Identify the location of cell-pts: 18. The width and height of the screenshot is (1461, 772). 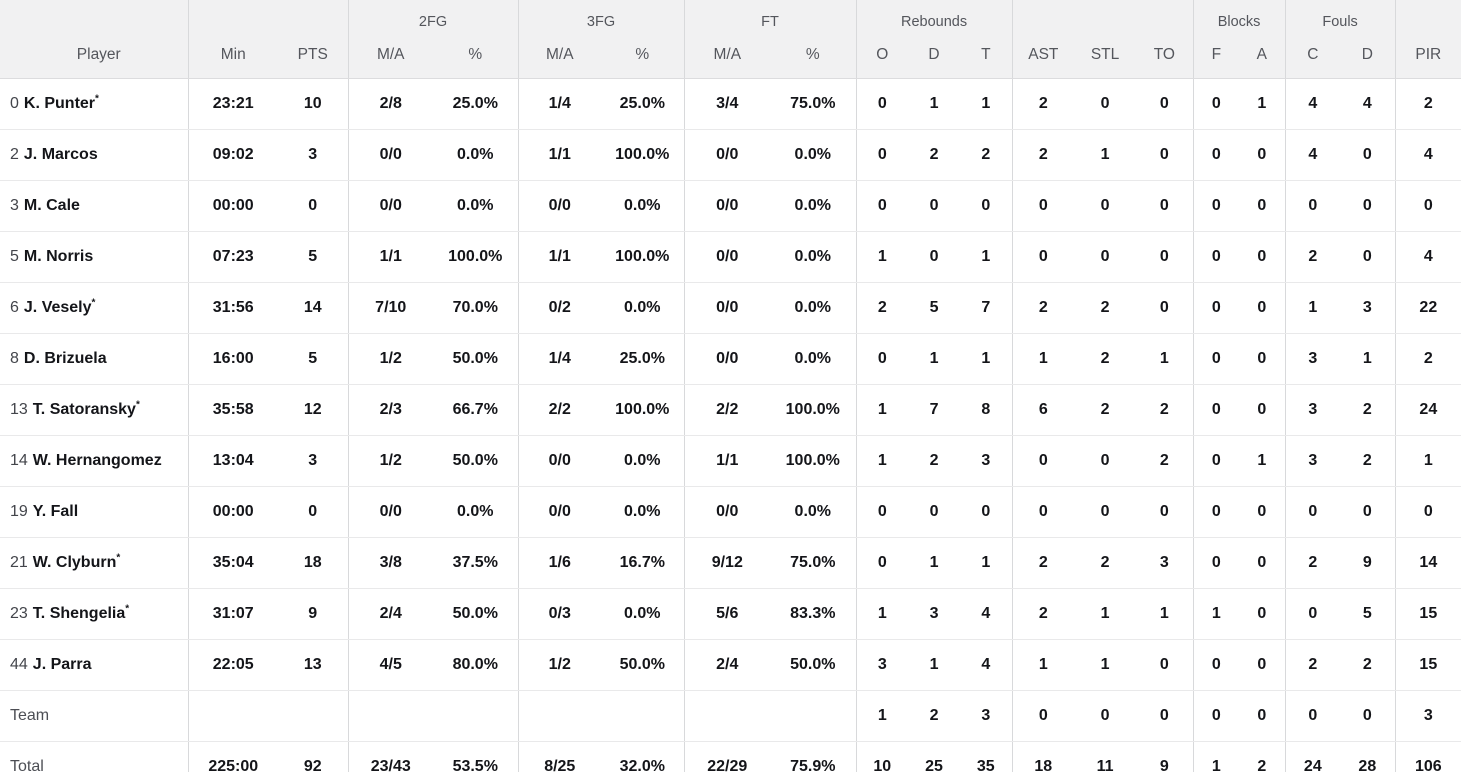
(313, 563).